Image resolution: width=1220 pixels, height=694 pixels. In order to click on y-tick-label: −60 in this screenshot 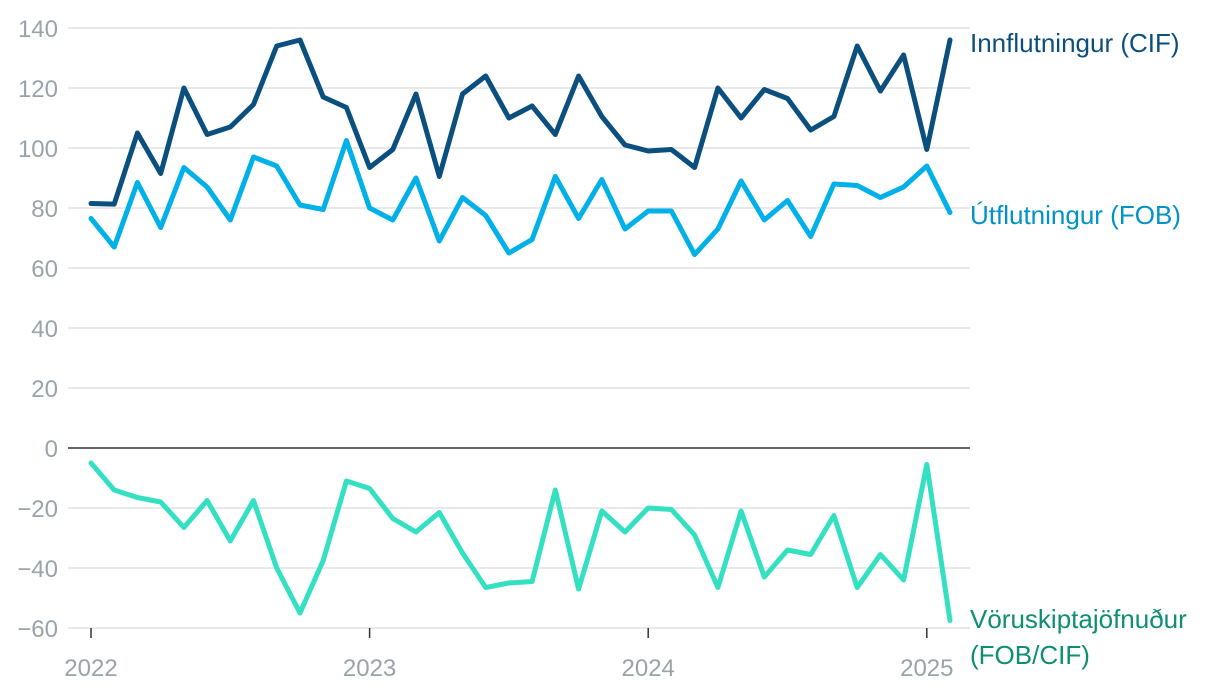, I will do `click(37, 629)`.